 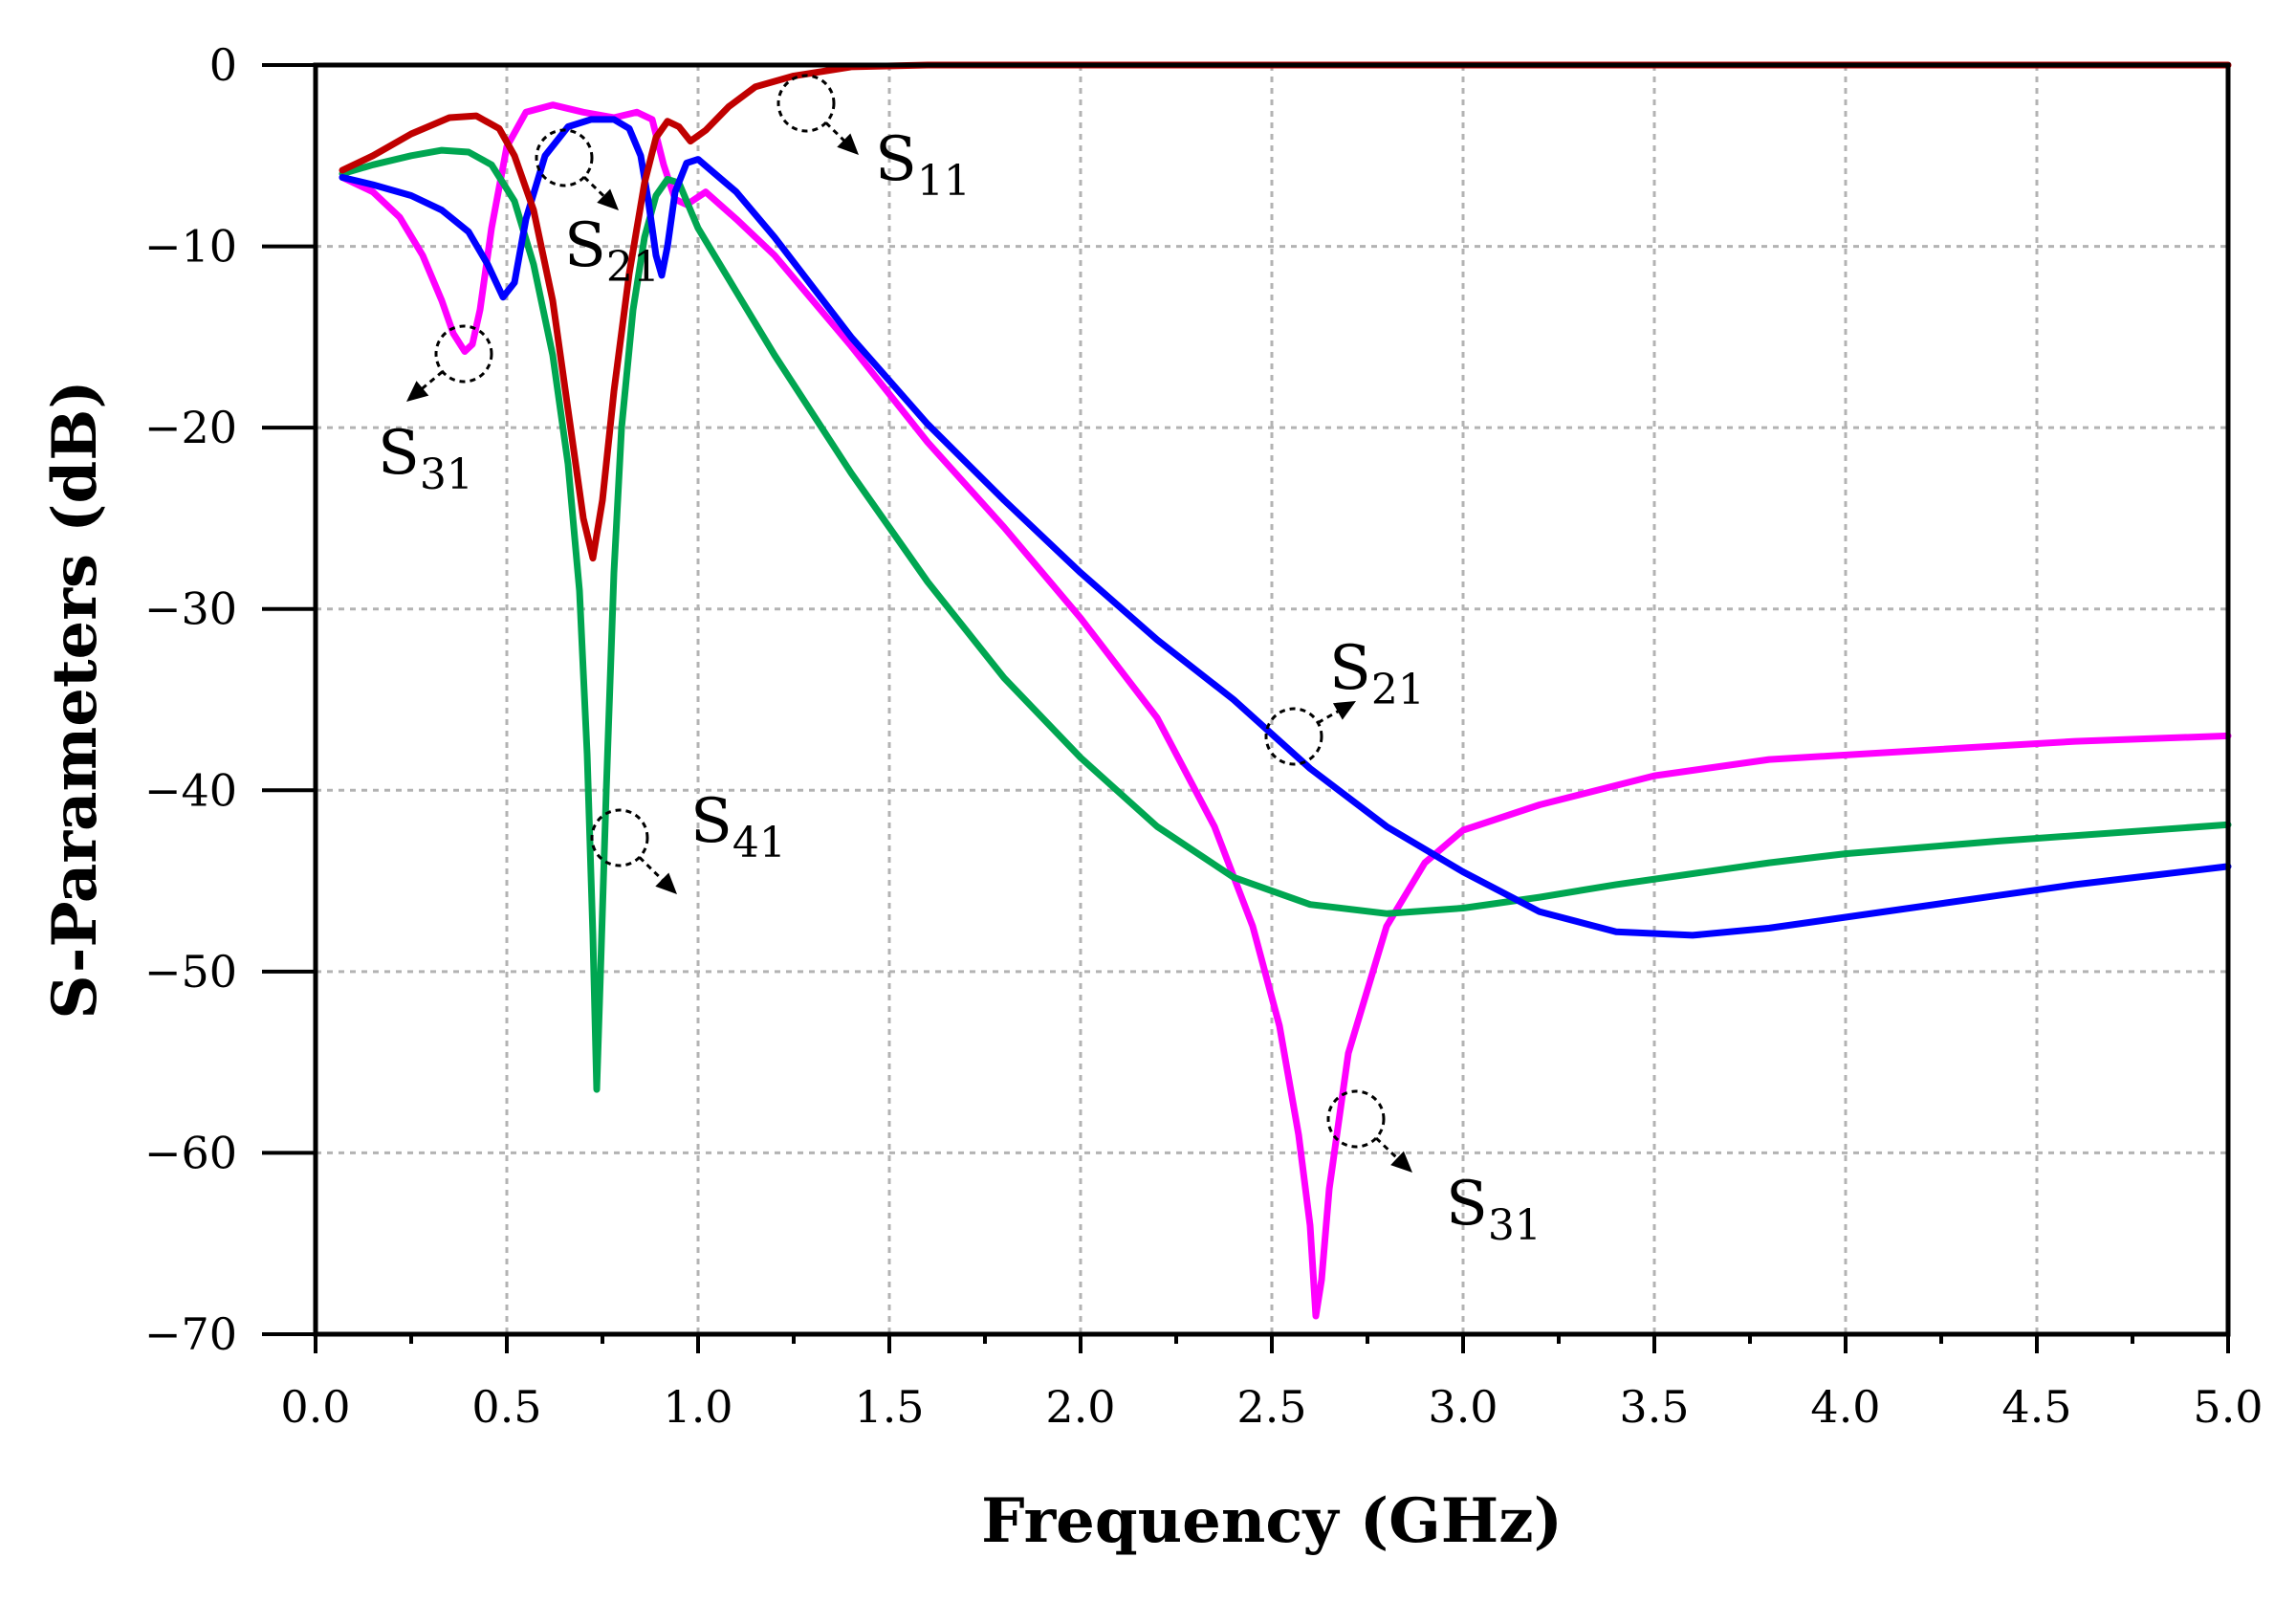 What do you see at coordinates (688, 840) in the screenshot?
I see `annotation-s41: S41` at bounding box center [688, 840].